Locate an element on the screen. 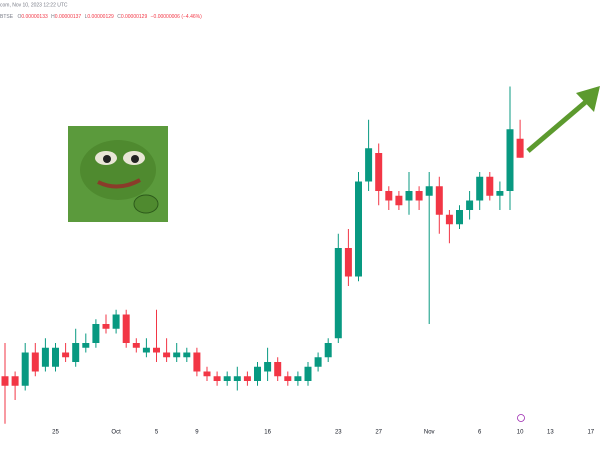  frog-head is located at coordinates (118, 170).